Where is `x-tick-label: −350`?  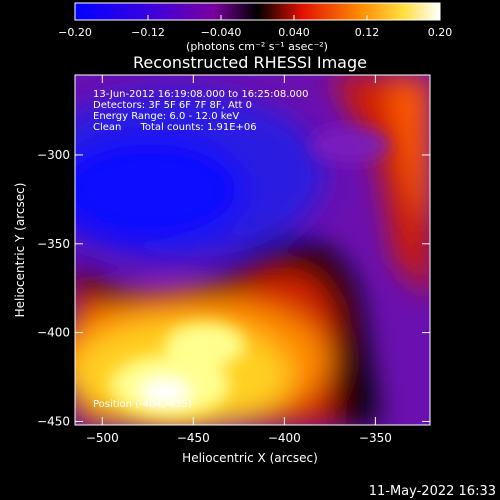 x-tick-label: −350 is located at coordinates (375, 438).